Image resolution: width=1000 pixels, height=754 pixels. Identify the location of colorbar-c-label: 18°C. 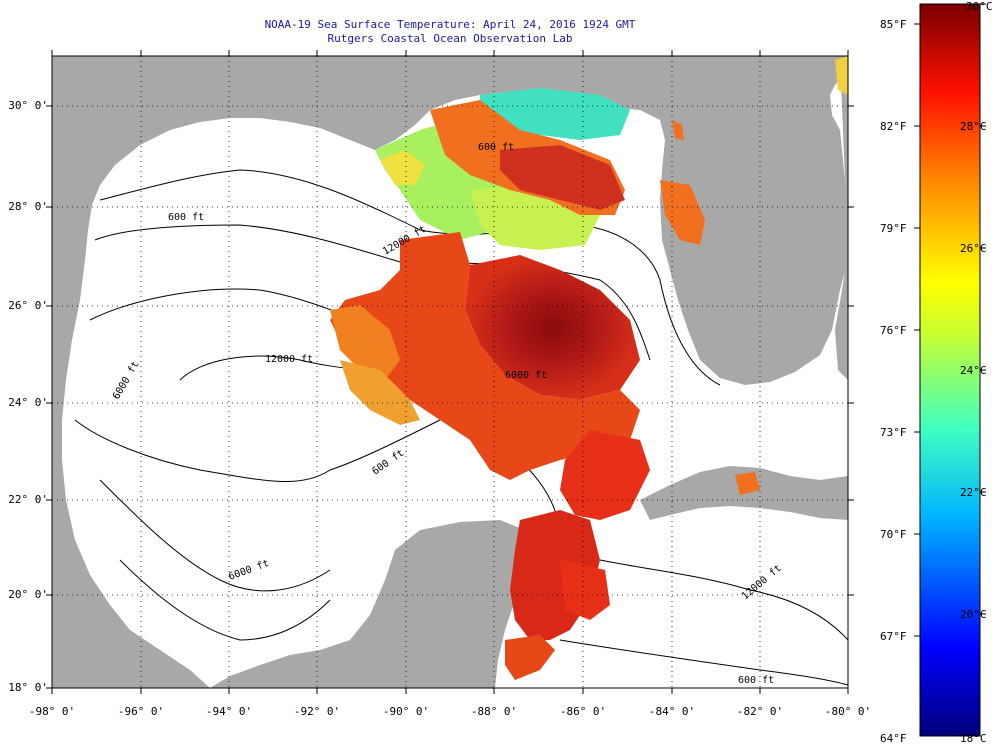
(973, 738).